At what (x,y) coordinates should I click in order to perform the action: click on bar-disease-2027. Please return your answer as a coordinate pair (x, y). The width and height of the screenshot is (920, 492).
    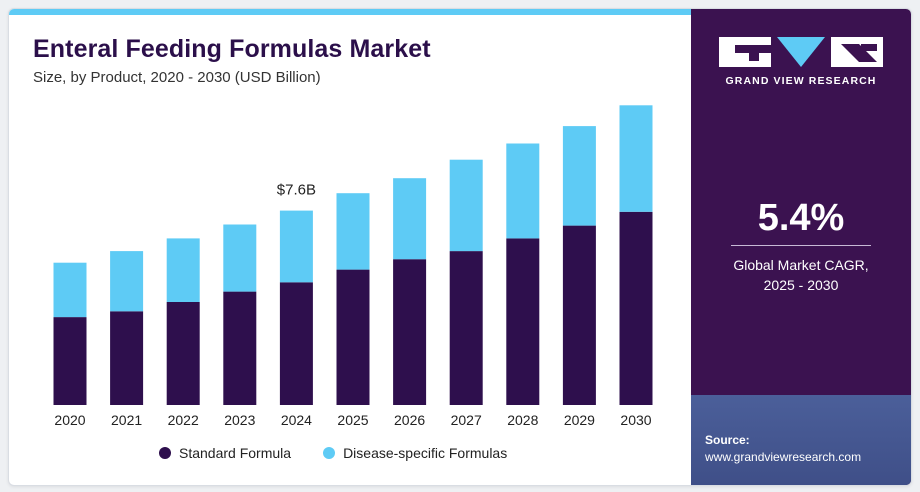
    Looking at the image, I should click on (466, 205).